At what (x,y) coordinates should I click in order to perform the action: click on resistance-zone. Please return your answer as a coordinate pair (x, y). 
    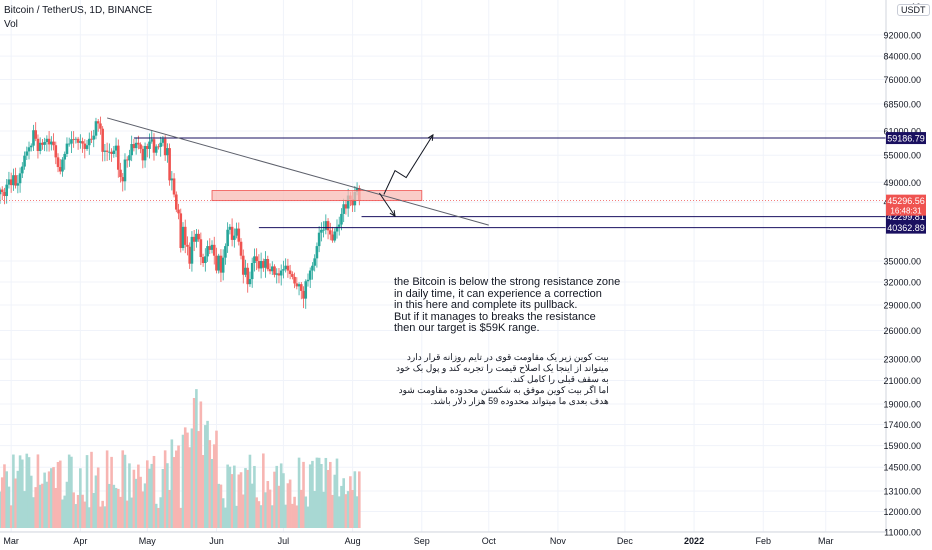
    Looking at the image, I should click on (317, 196).